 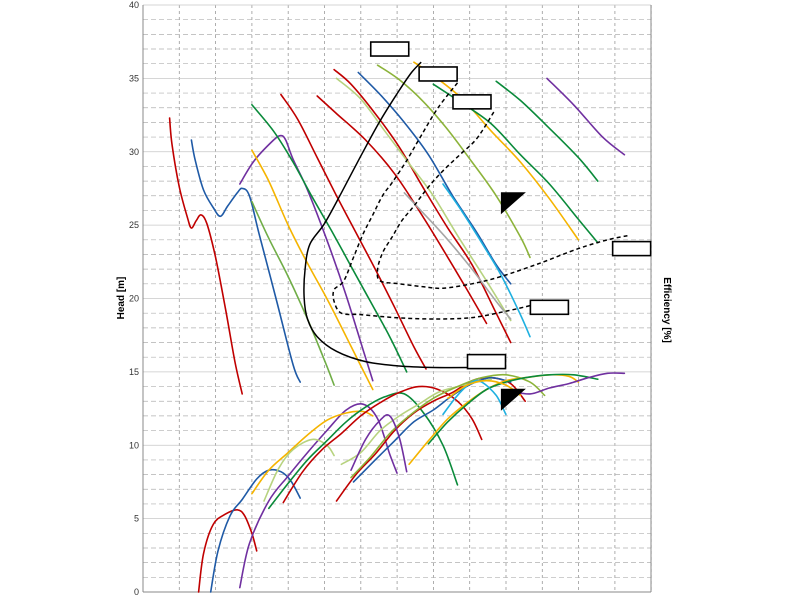 I want to click on envelope-solid-line, so click(x=392, y=215).